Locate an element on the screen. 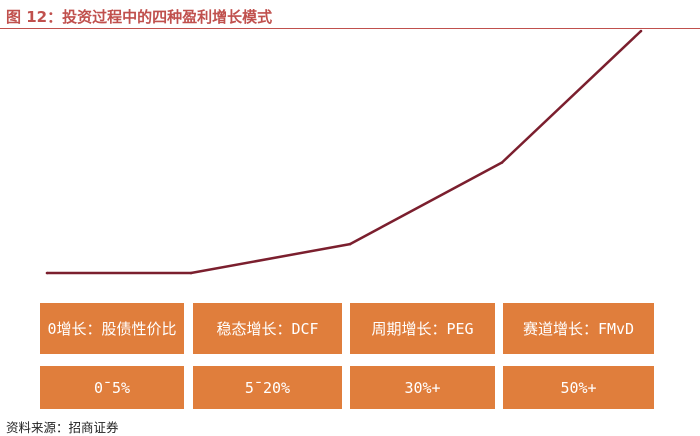  title-divider is located at coordinates (350, 28).